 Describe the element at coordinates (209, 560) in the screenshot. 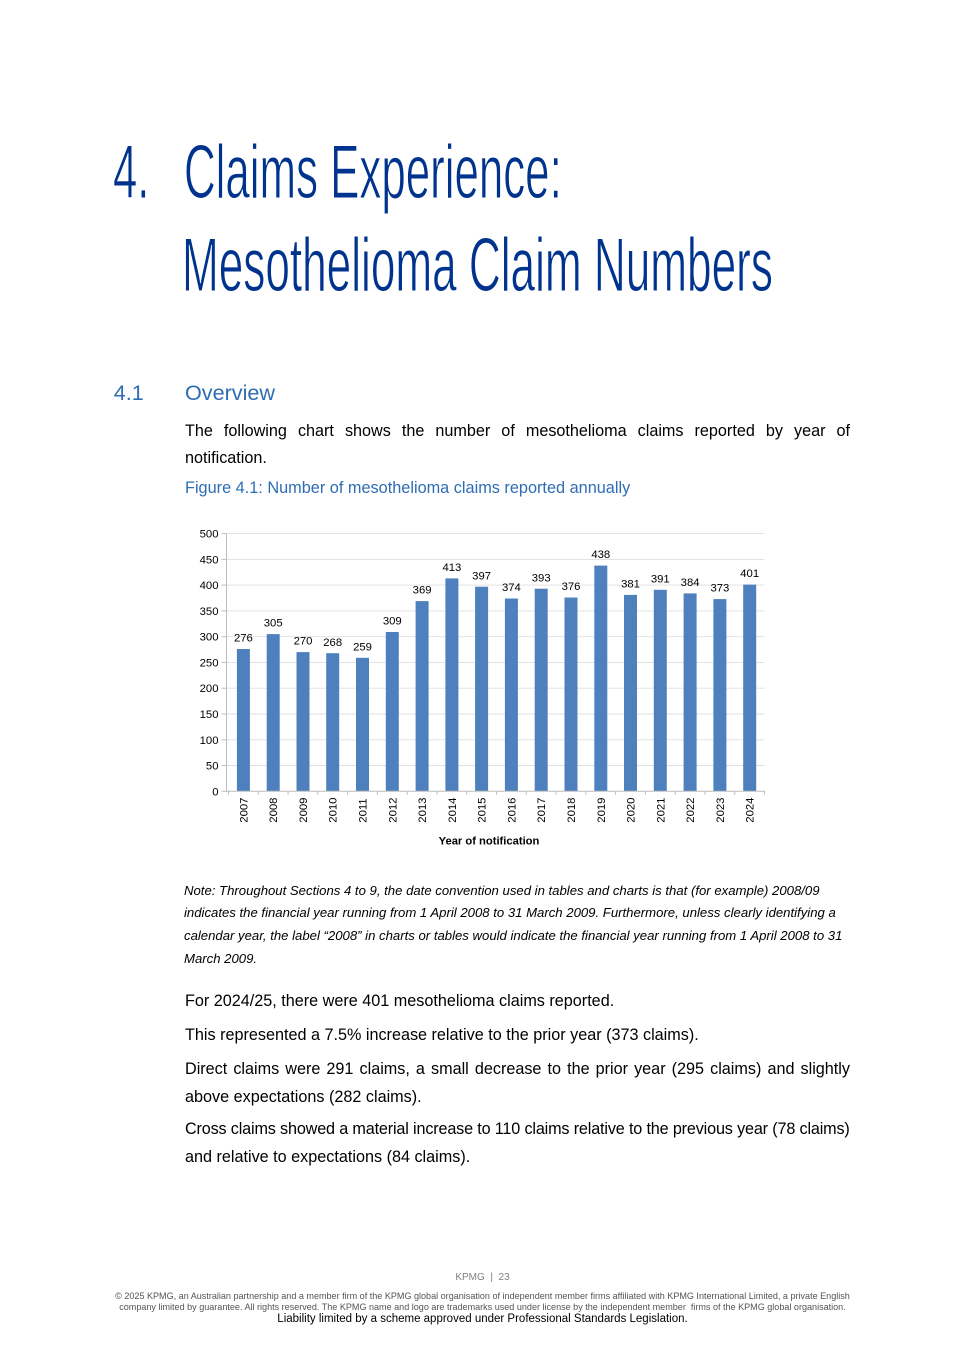

I see `svg-text: 450` at that location.